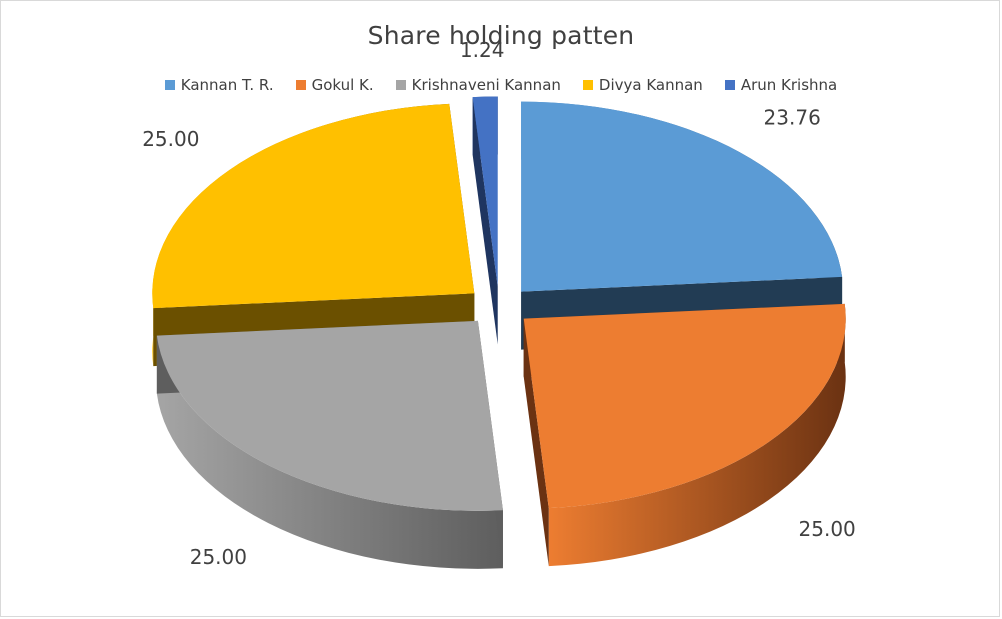 The width and height of the screenshot is (1002, 619). Describe the element at coordinates (792, 118) in the screenshot. I see `data-label: 23.76` at that location.